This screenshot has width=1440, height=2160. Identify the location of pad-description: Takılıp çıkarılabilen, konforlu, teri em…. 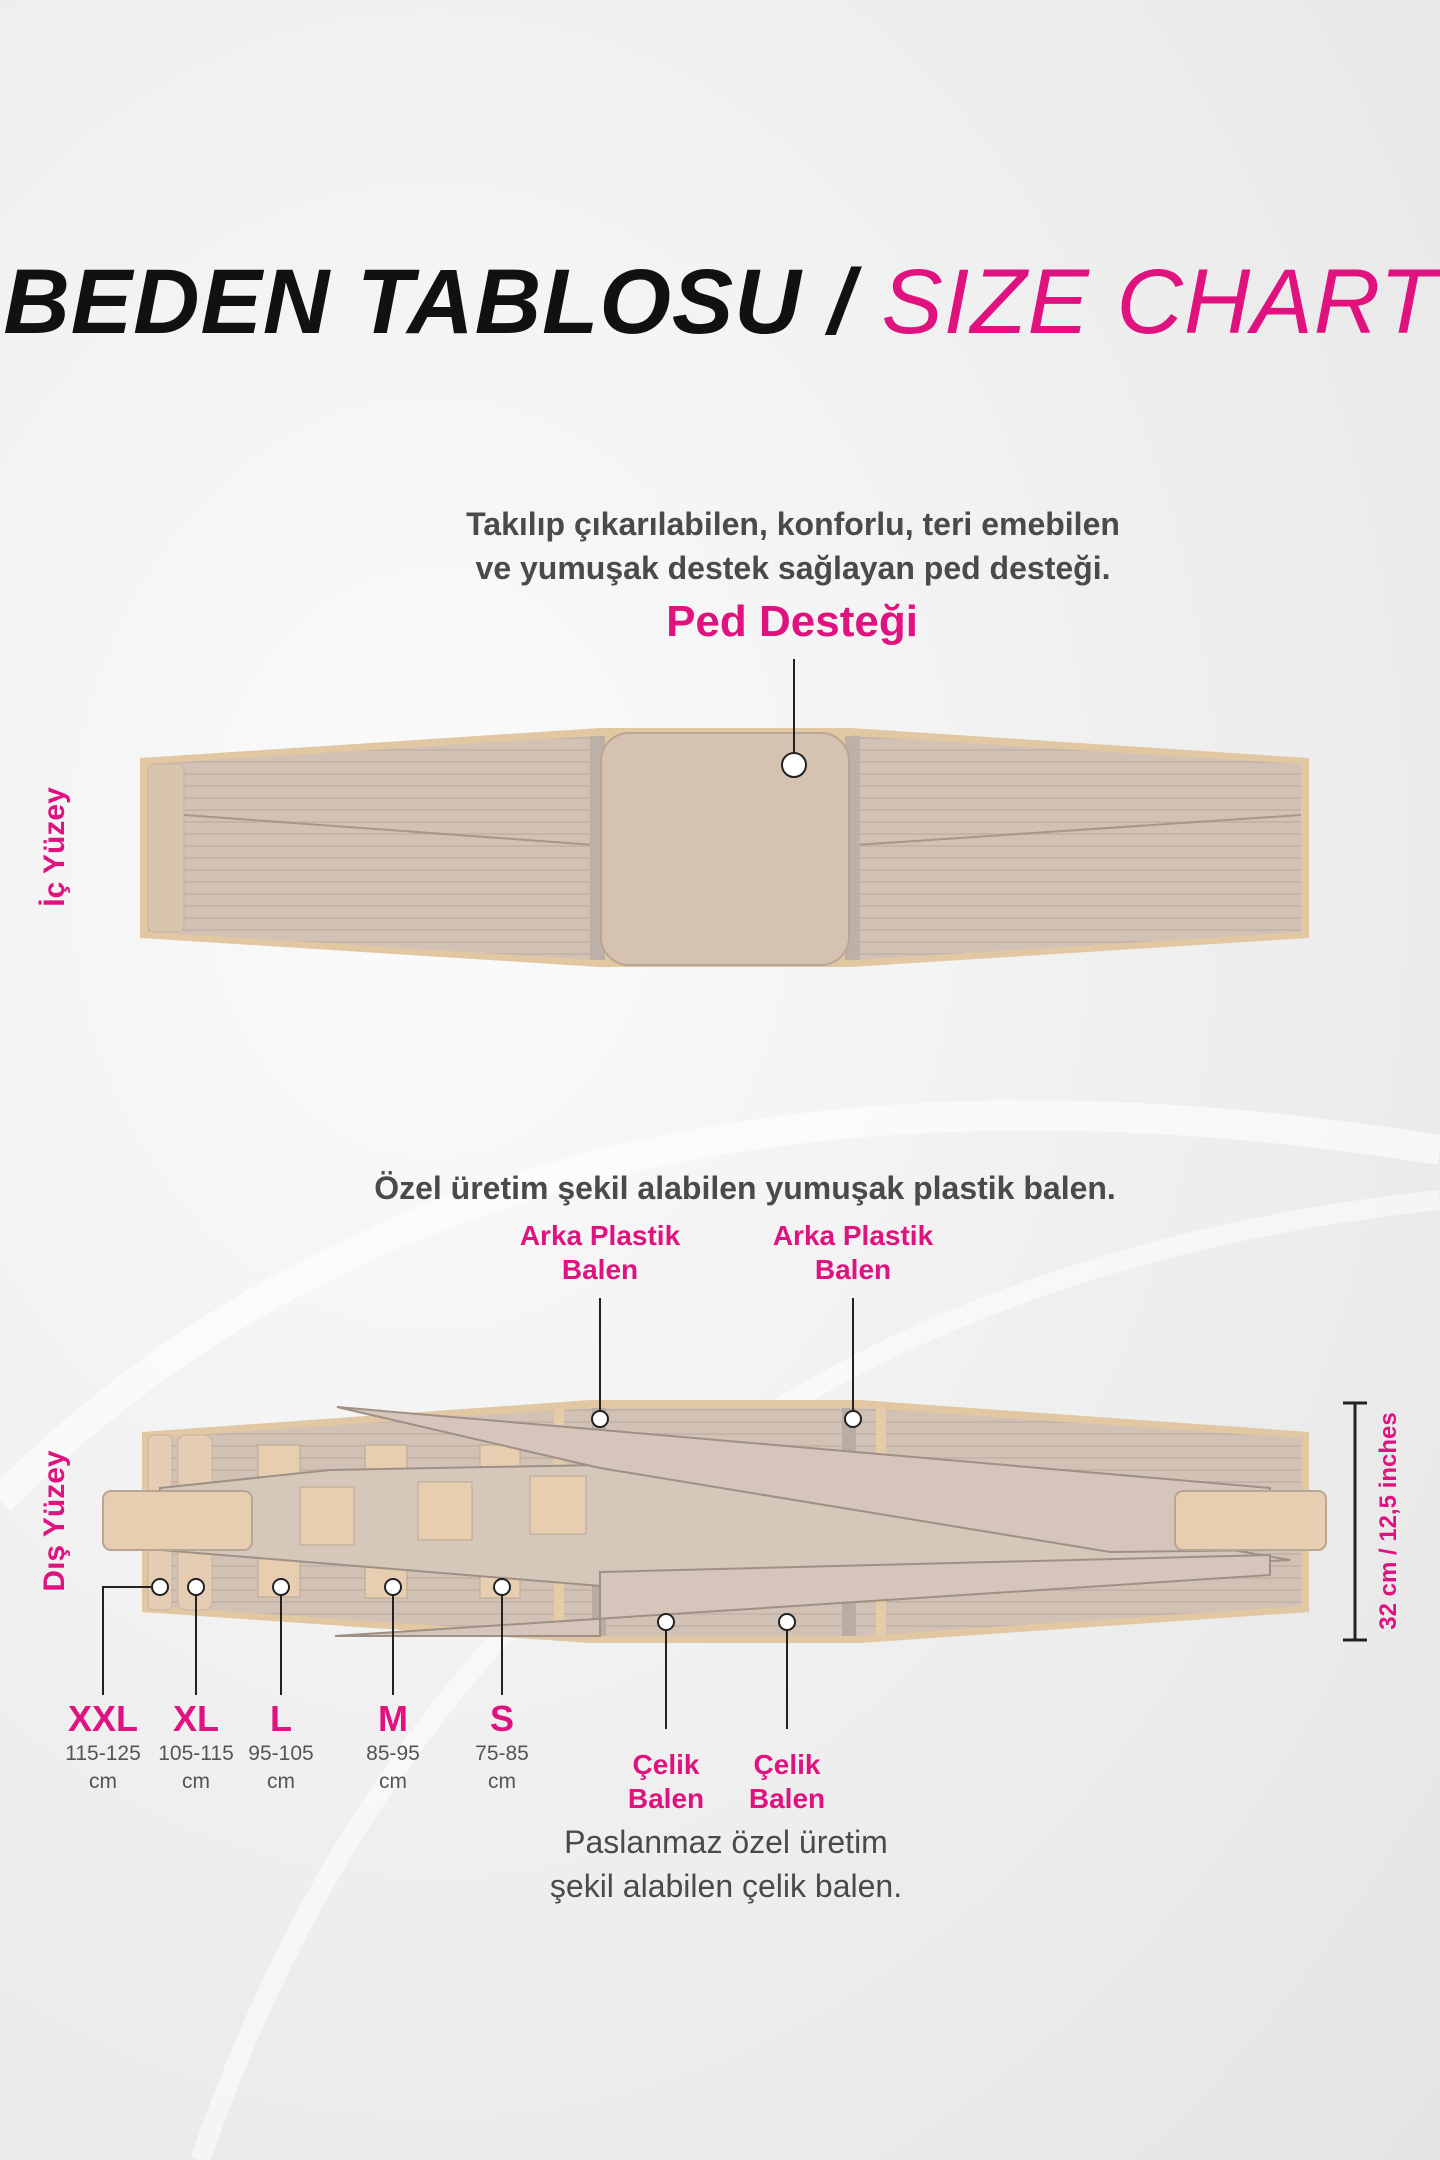
(793, 546).